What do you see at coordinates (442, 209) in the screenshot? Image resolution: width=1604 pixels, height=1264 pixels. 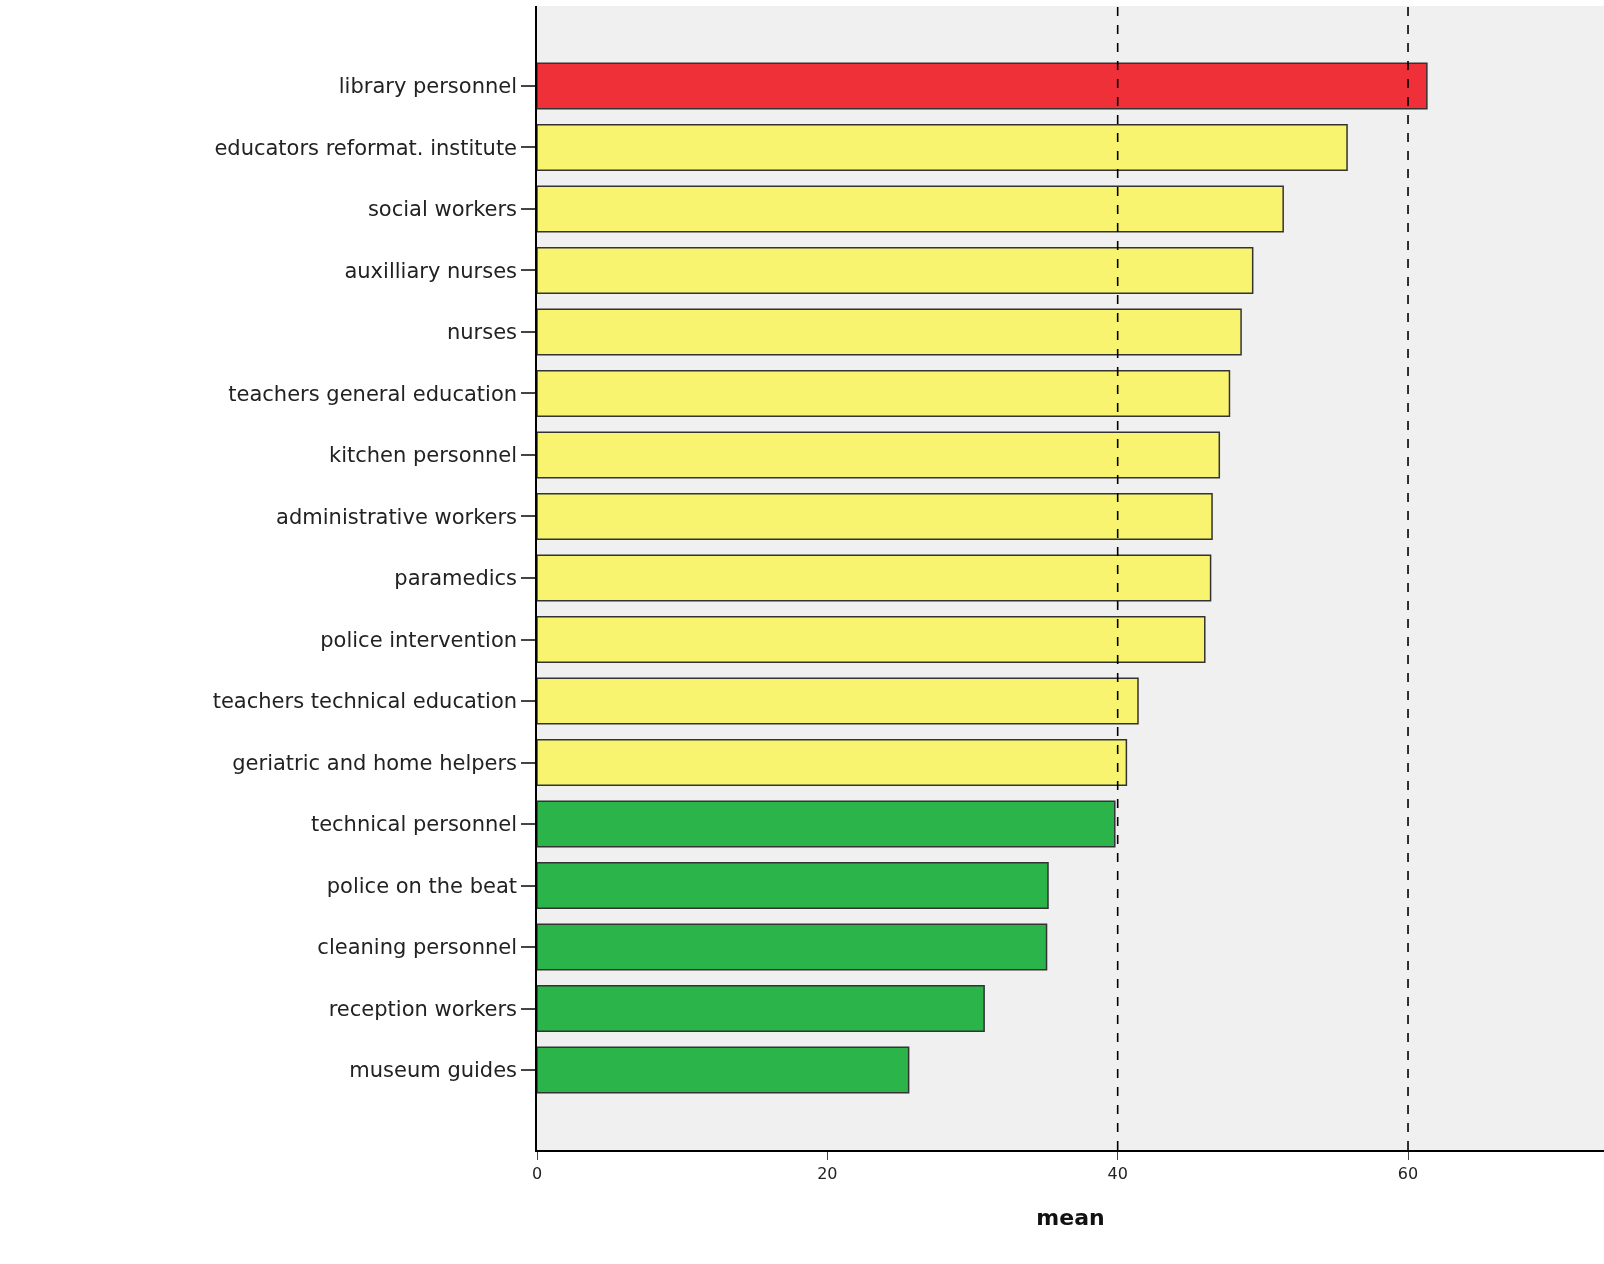 I see `y-tick-label: social workers` at bounding box center [442, 209].